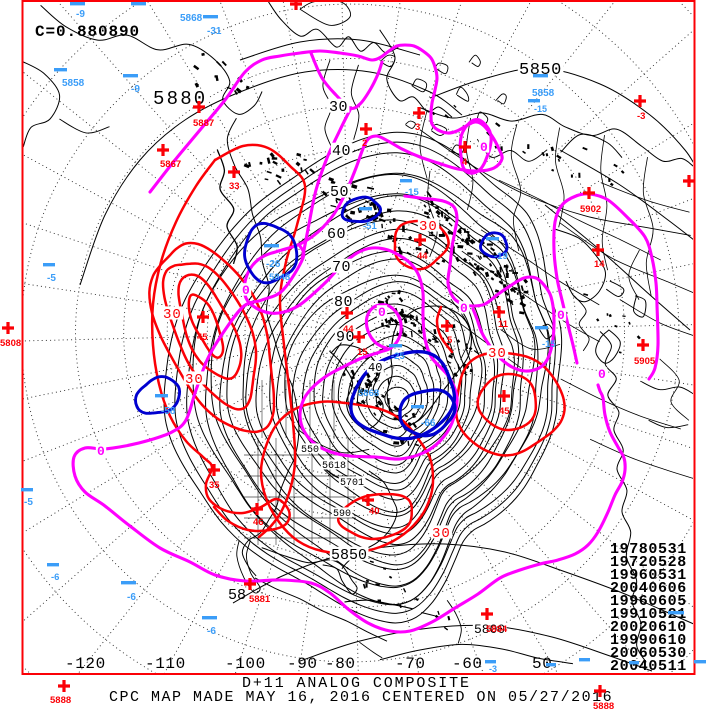  What do you see at coordinates (501, 256) in the screenshot?
I see `svg-text: -19` at bounding box center [501, 256].